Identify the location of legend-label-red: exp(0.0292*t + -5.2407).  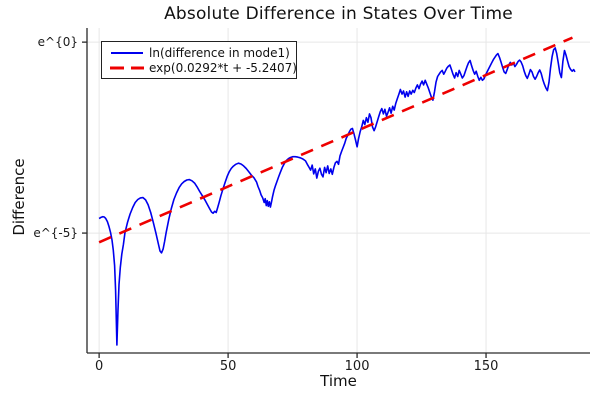
(223, 67).